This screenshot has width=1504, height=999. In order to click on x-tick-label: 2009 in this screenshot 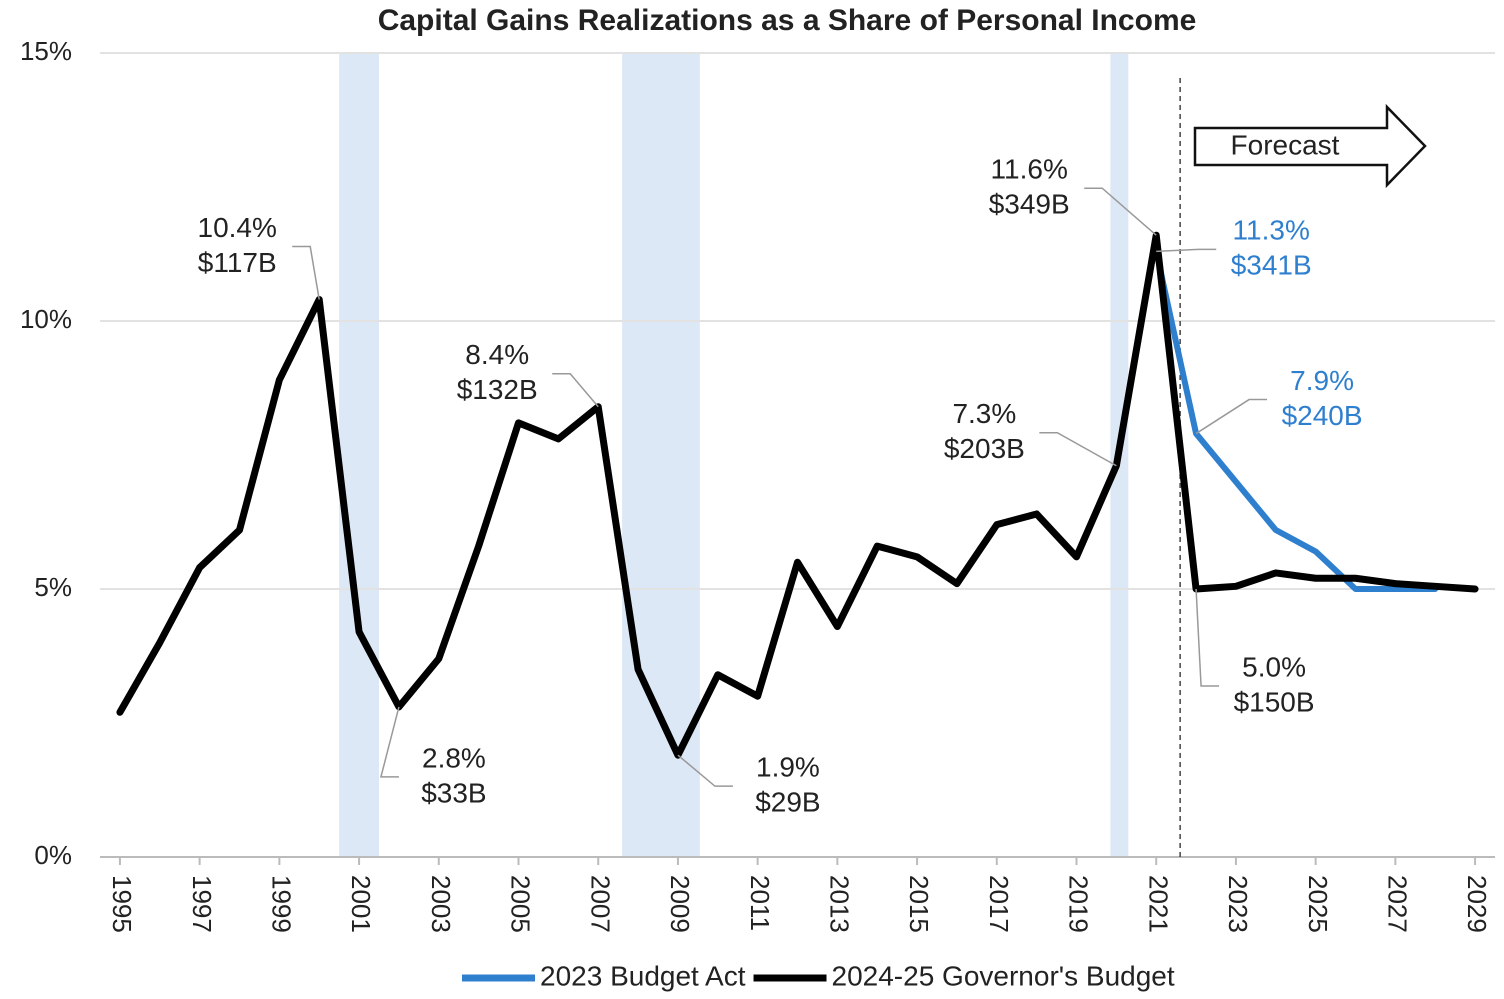, I will do `click(680, 904)`.